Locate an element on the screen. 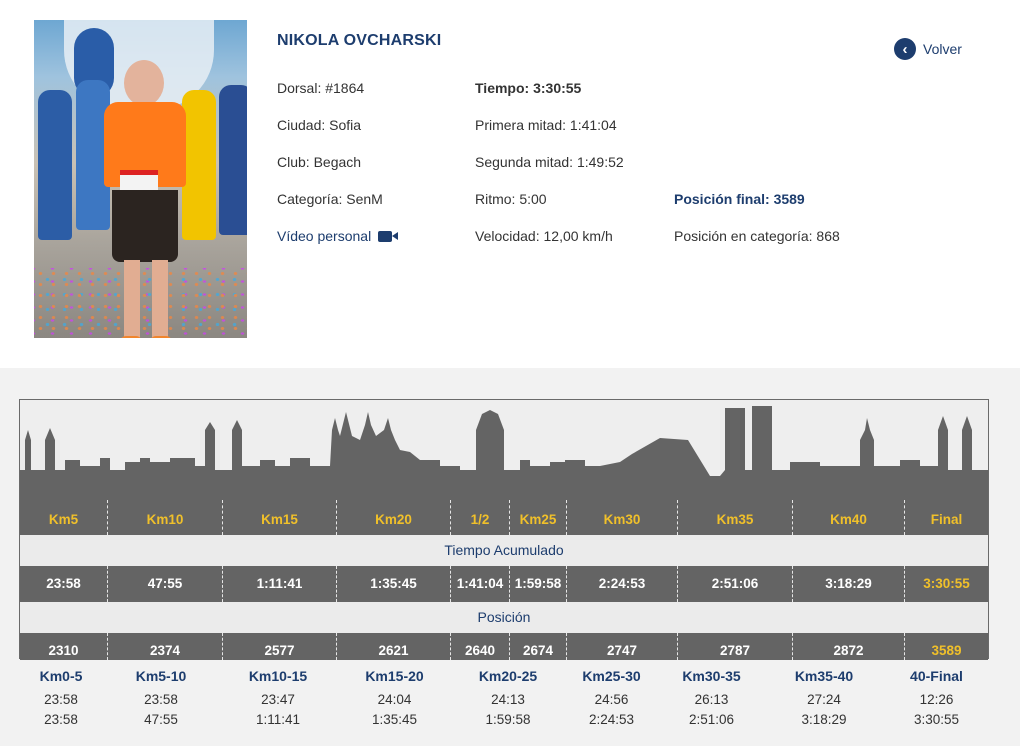 This screenshot has width=1020, height=746. back-button: ‹ Volver is located at coordinates (928, 49).